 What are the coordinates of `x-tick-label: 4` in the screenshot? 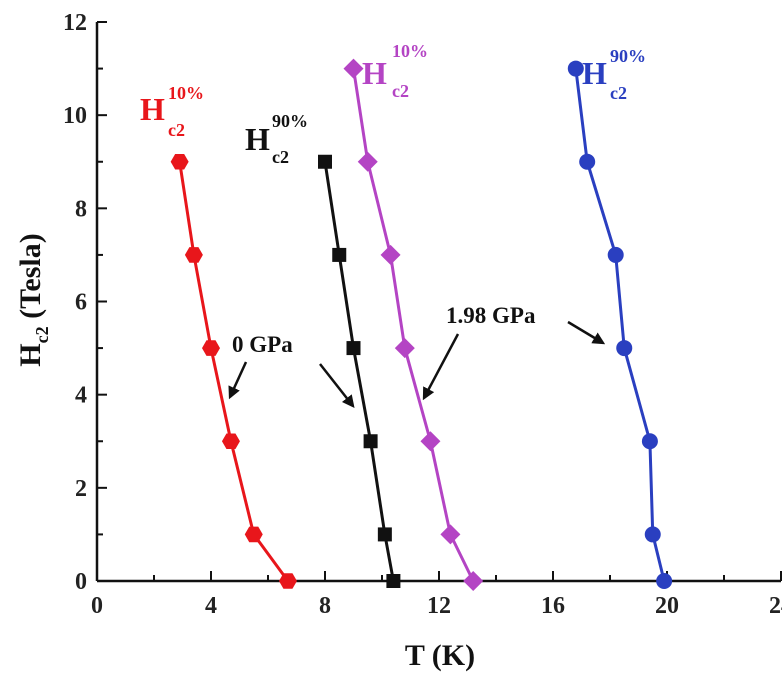 It's located at (211, 606).